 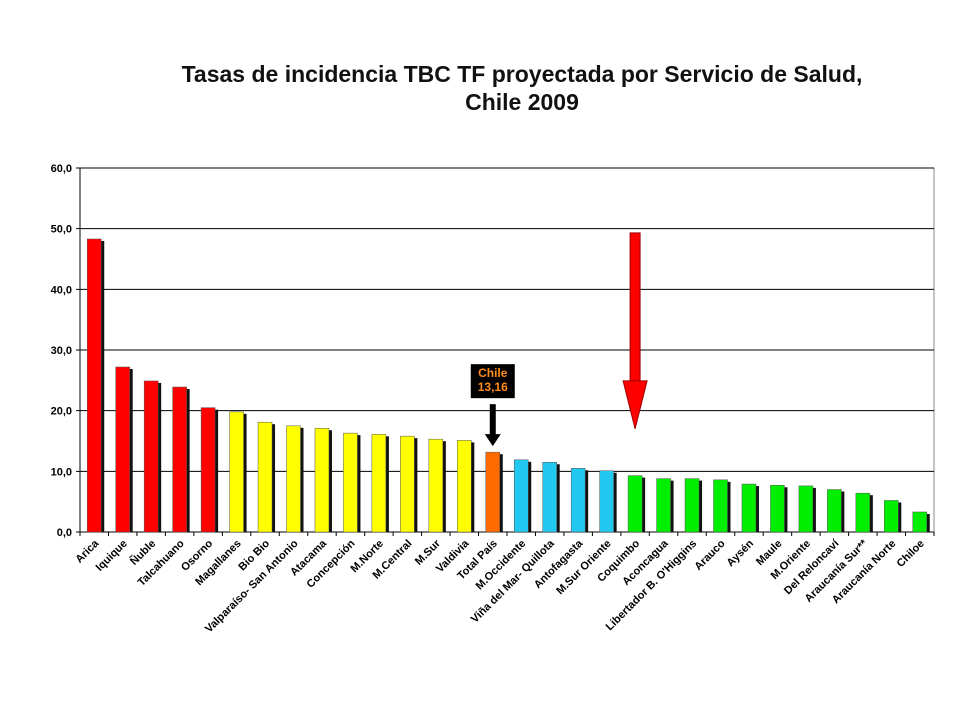 I want to click on y-tick-label: 60,0, so click(x=61, y=169).